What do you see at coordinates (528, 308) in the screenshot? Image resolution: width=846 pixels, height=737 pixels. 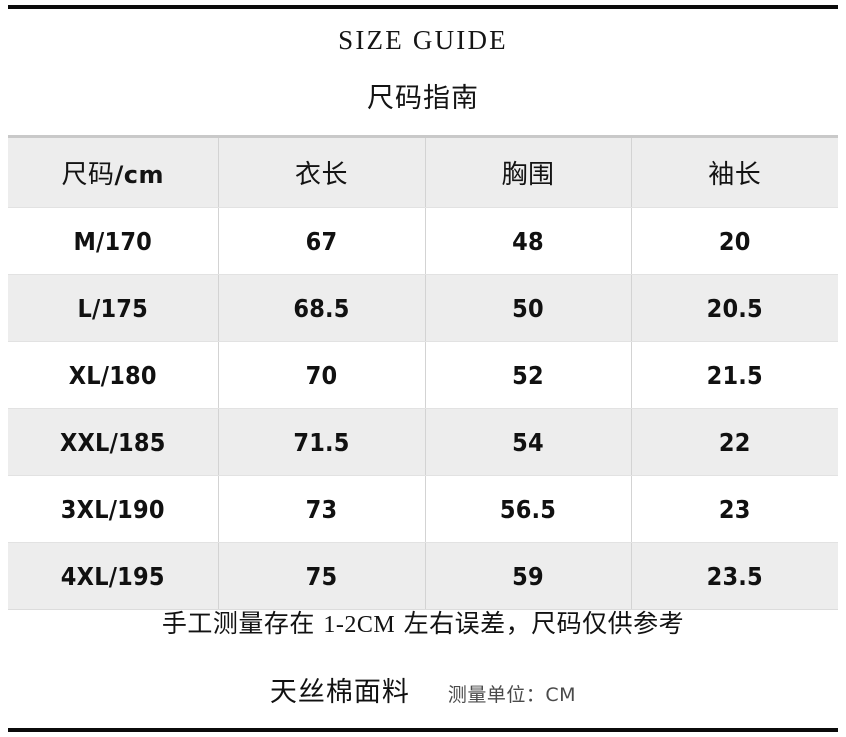 I see `cell-bust: 50` at bounding box center [528, 308].